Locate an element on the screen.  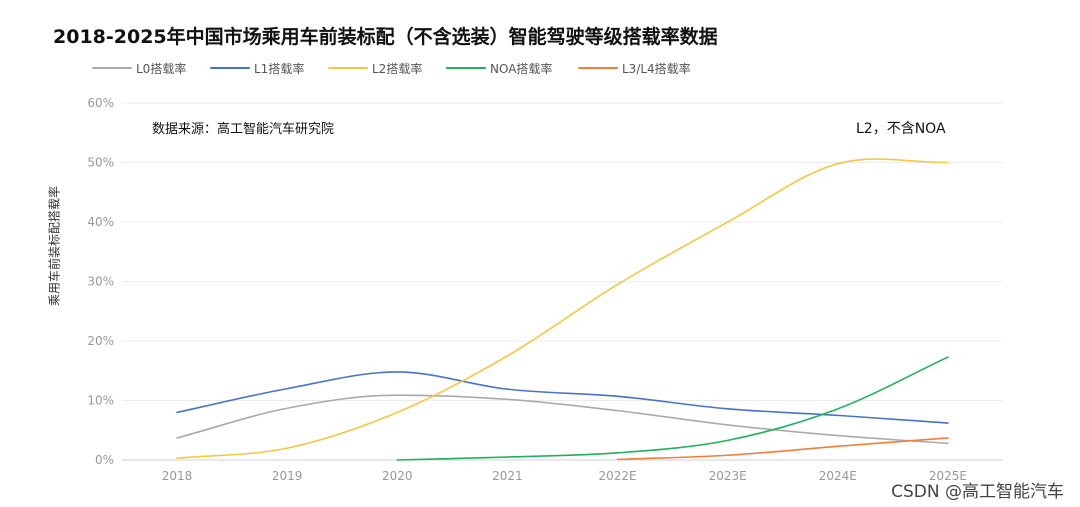
legend-swatch-l0 is located at coordinates (112, 68).